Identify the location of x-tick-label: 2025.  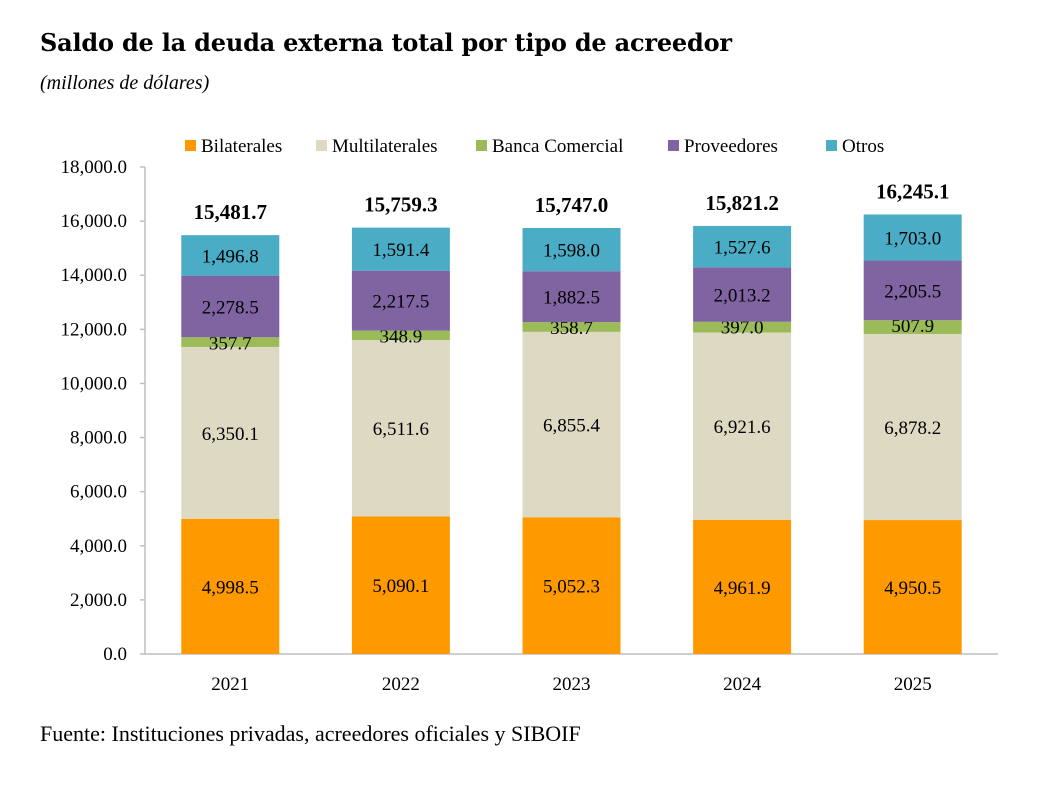
(913, 684).